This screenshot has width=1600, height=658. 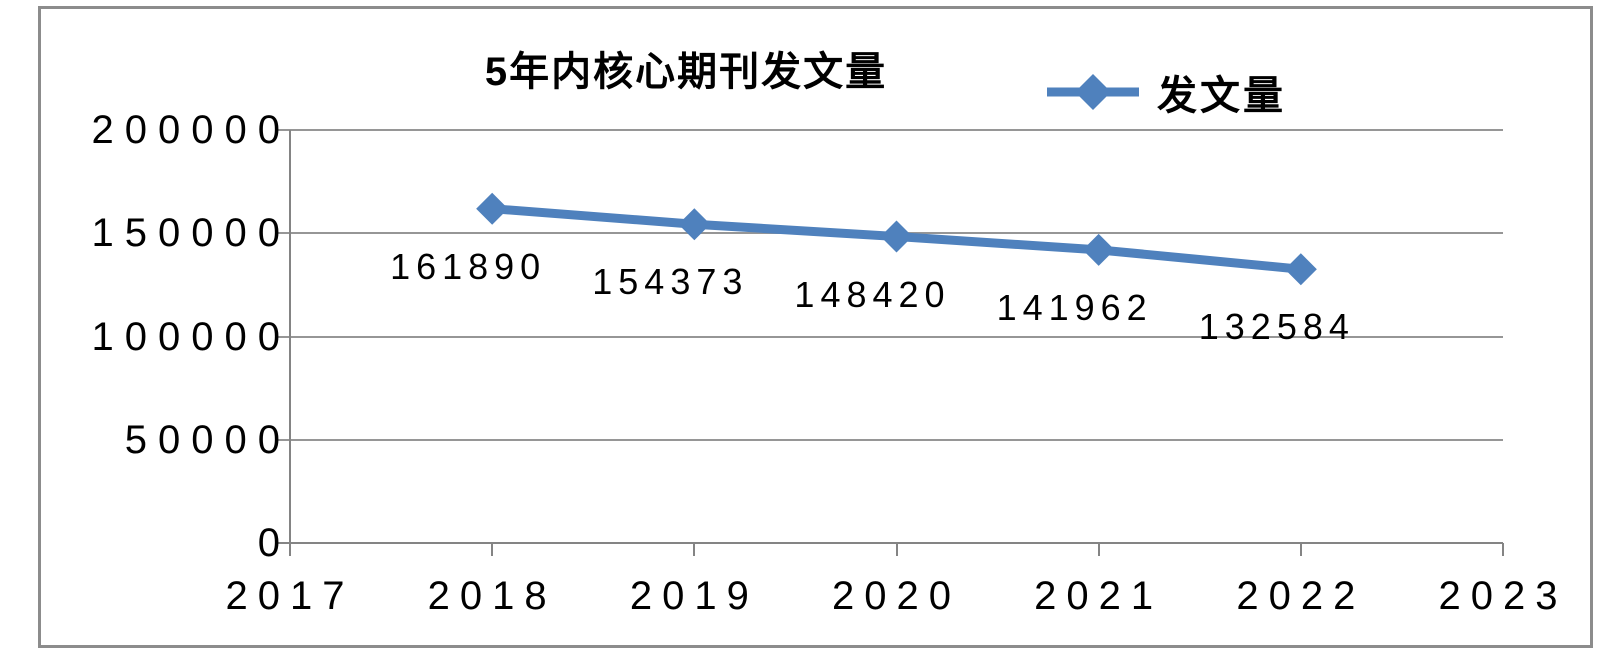 I want to click on y-tick-label: 100000, so click(x=191, y=336).